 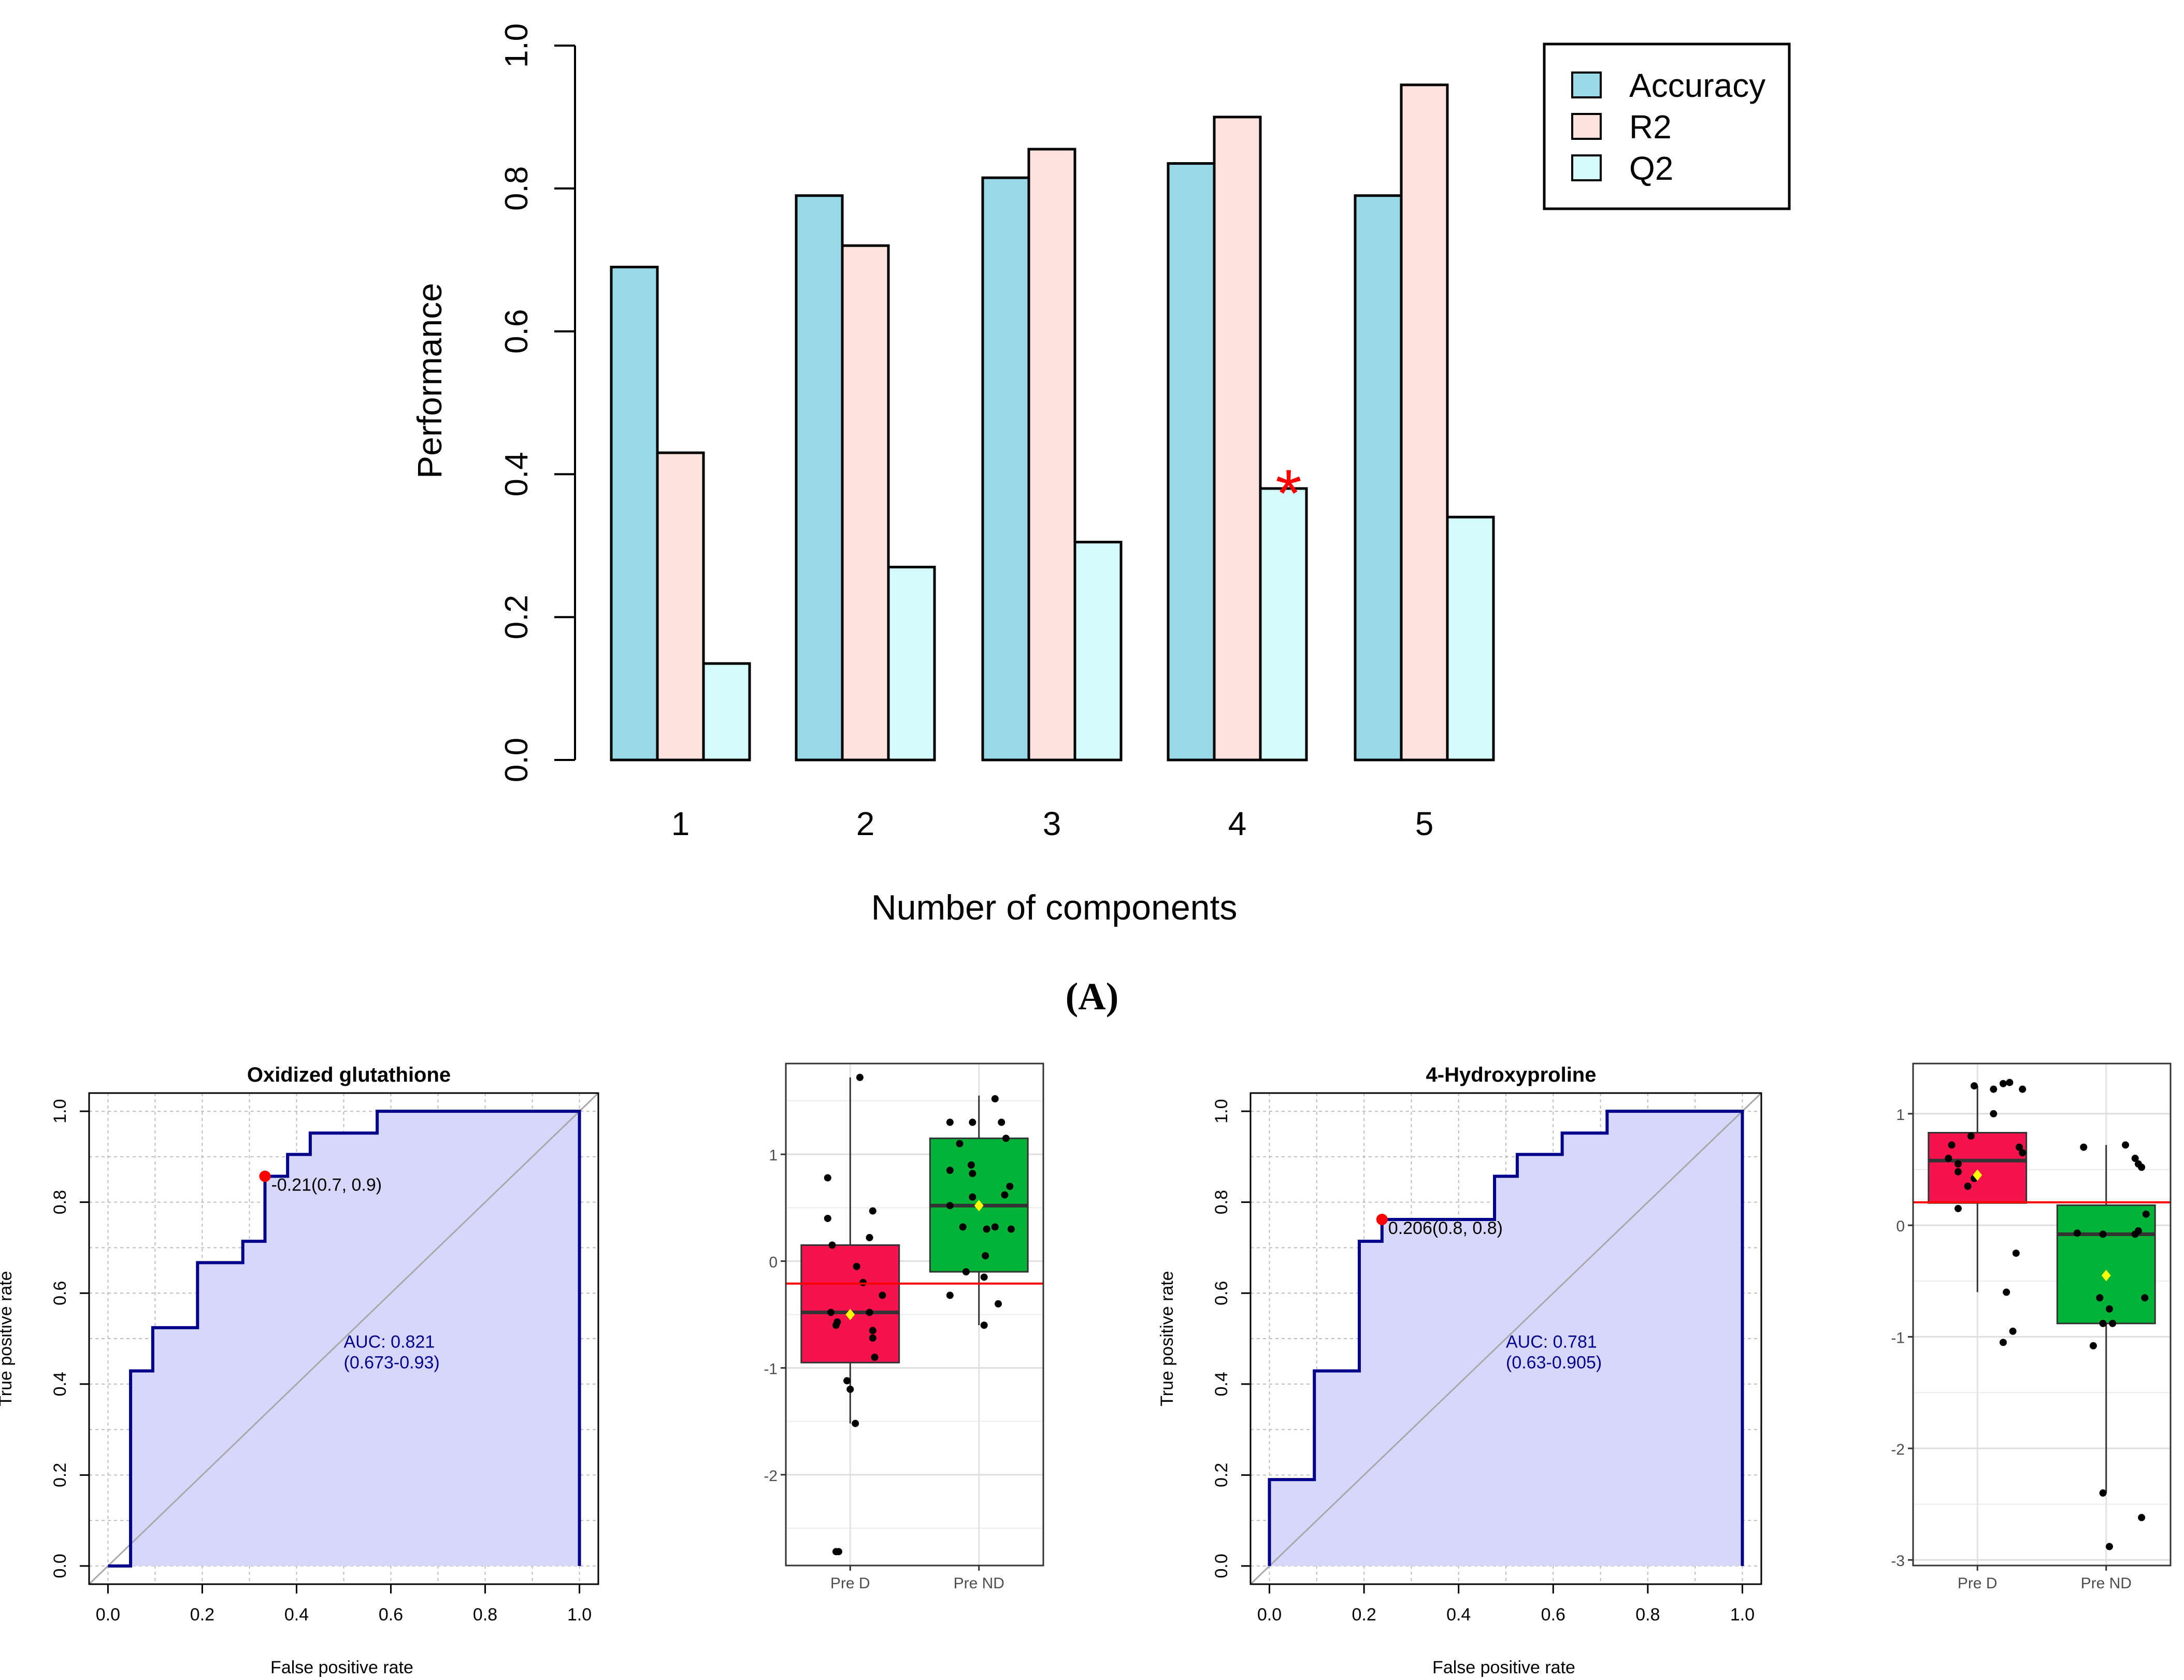 What do you see at coordinates (1054, 907) in the screenshot?
I see `x-axis-label: Number of components` at bounding box center [1054, 907].